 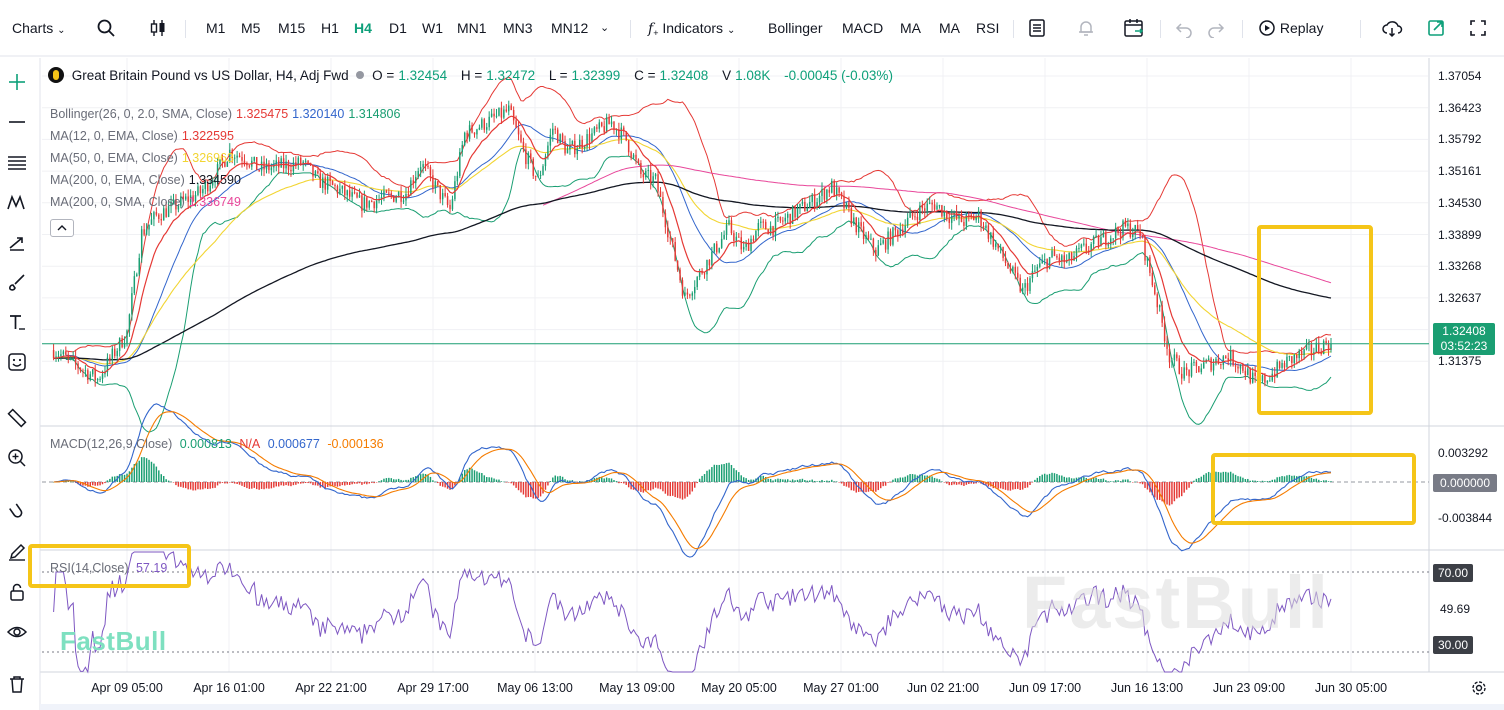 I want to click on ruler-icon, so click(x=17, y=418).